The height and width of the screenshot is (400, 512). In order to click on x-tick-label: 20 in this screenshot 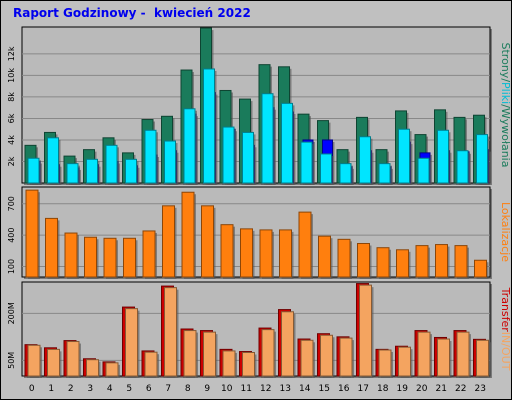, I will do `click(422, 389)`.